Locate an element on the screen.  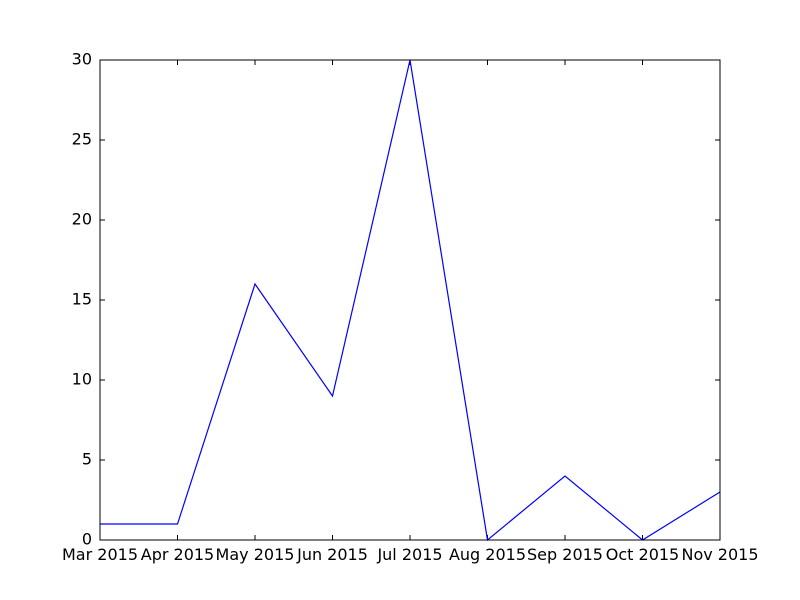
y-tick-label: 0 is located at coordinates (87, 539).